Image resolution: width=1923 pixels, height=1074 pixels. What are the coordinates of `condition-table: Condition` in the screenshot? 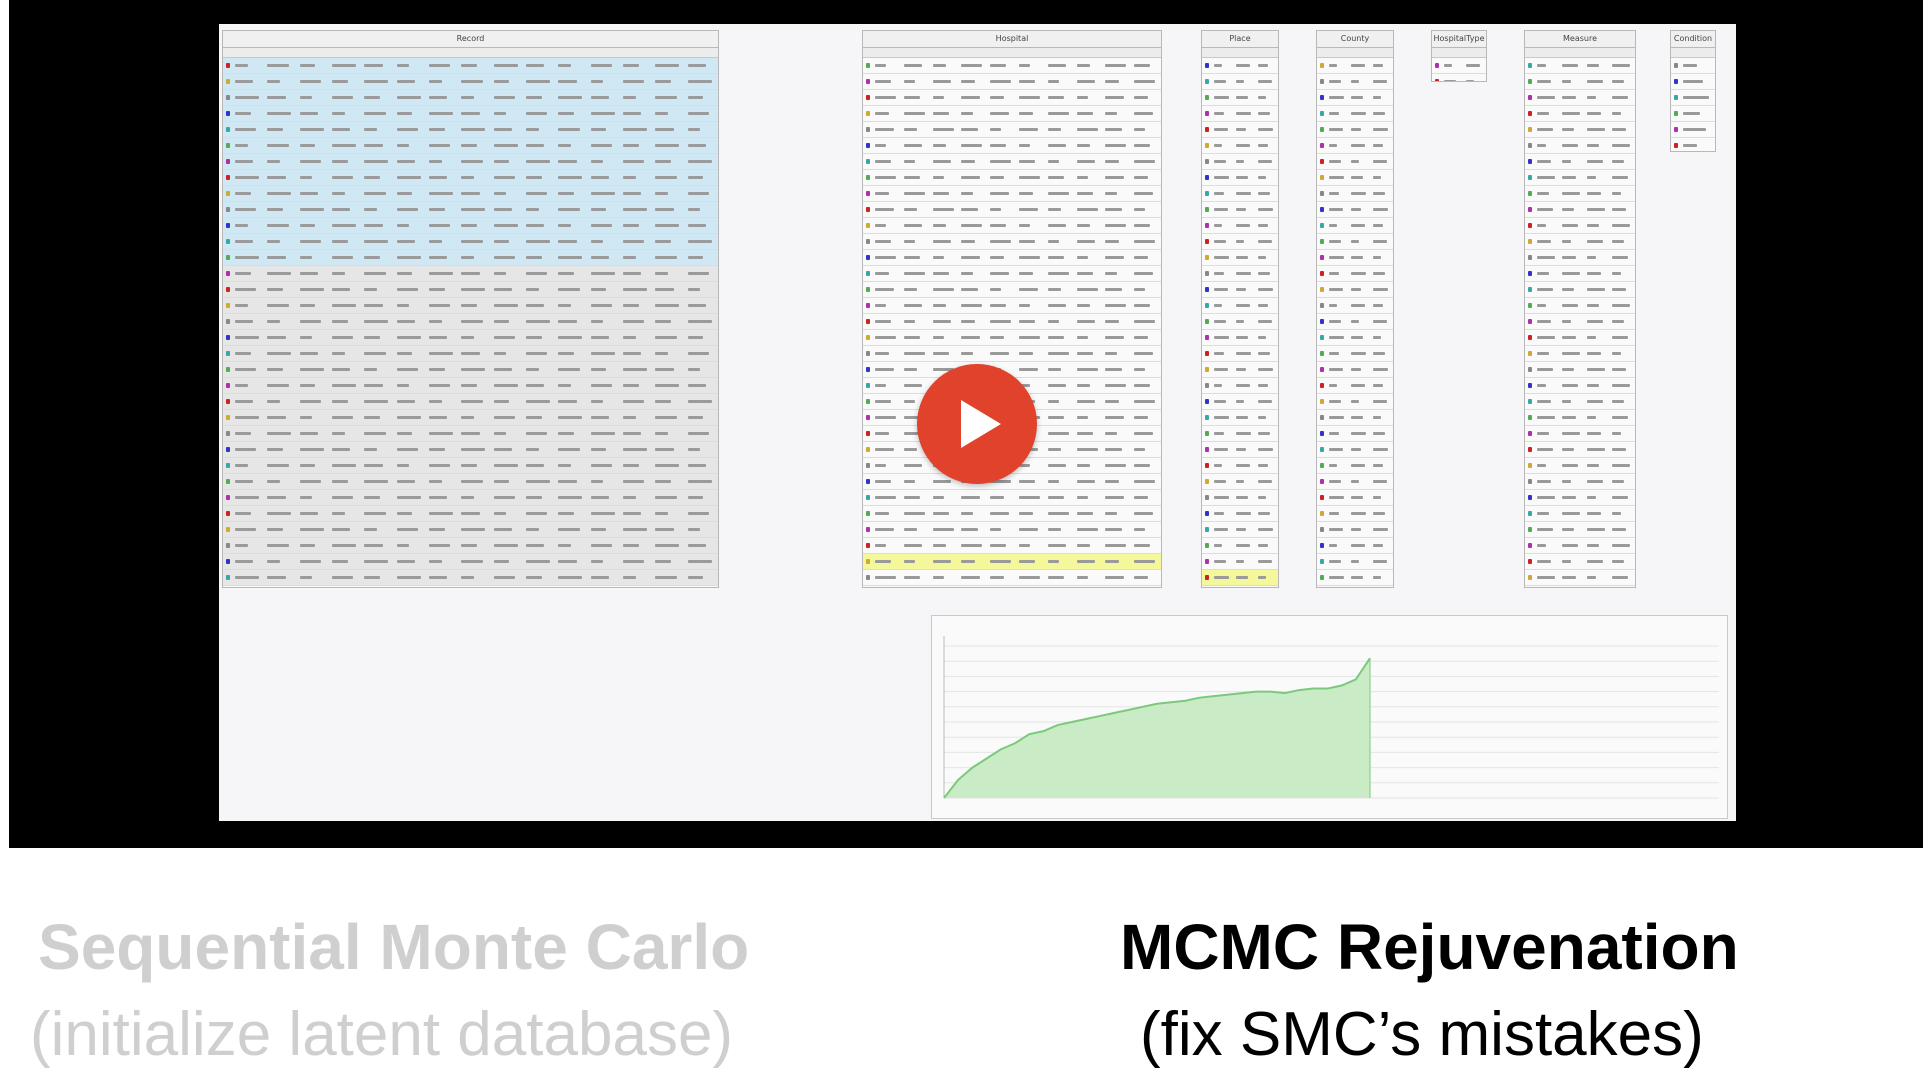 It's located at (1693, 91).